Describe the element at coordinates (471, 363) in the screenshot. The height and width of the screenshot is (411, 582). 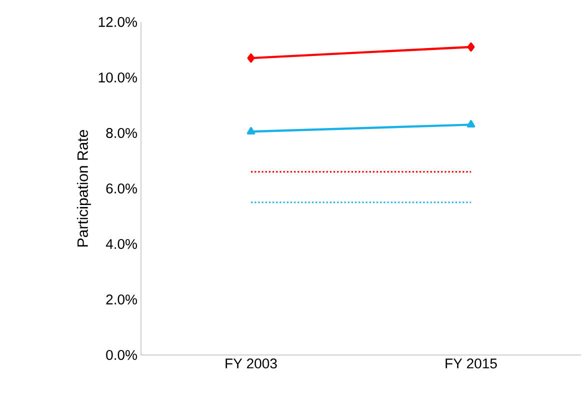
I see `x-tick-label: FY 2015` at that location.